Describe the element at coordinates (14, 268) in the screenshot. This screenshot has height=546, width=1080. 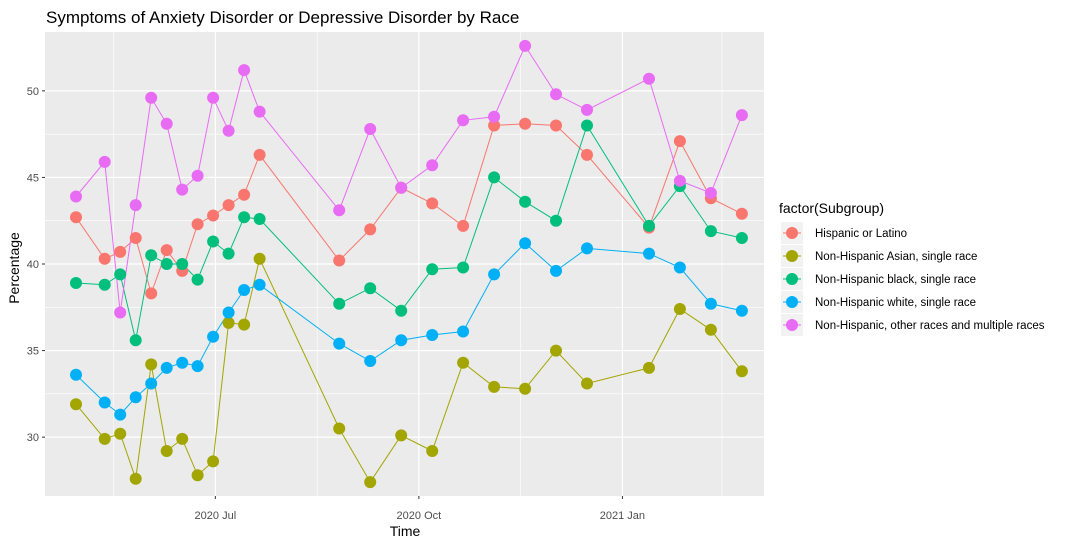
I see `y-axis-title: Percentage` at that location.